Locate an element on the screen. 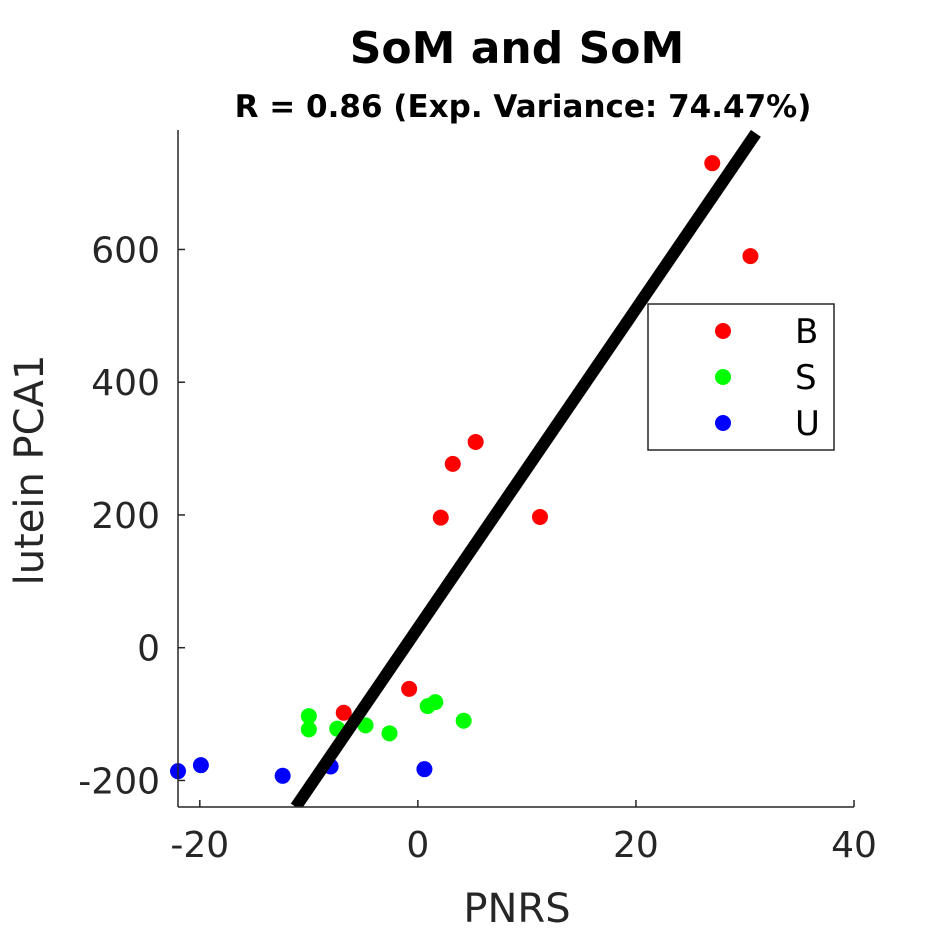 Image resolution: width=945 pixels, height=945 pixels. legend-marker-b is located at coordinates (723, 331).